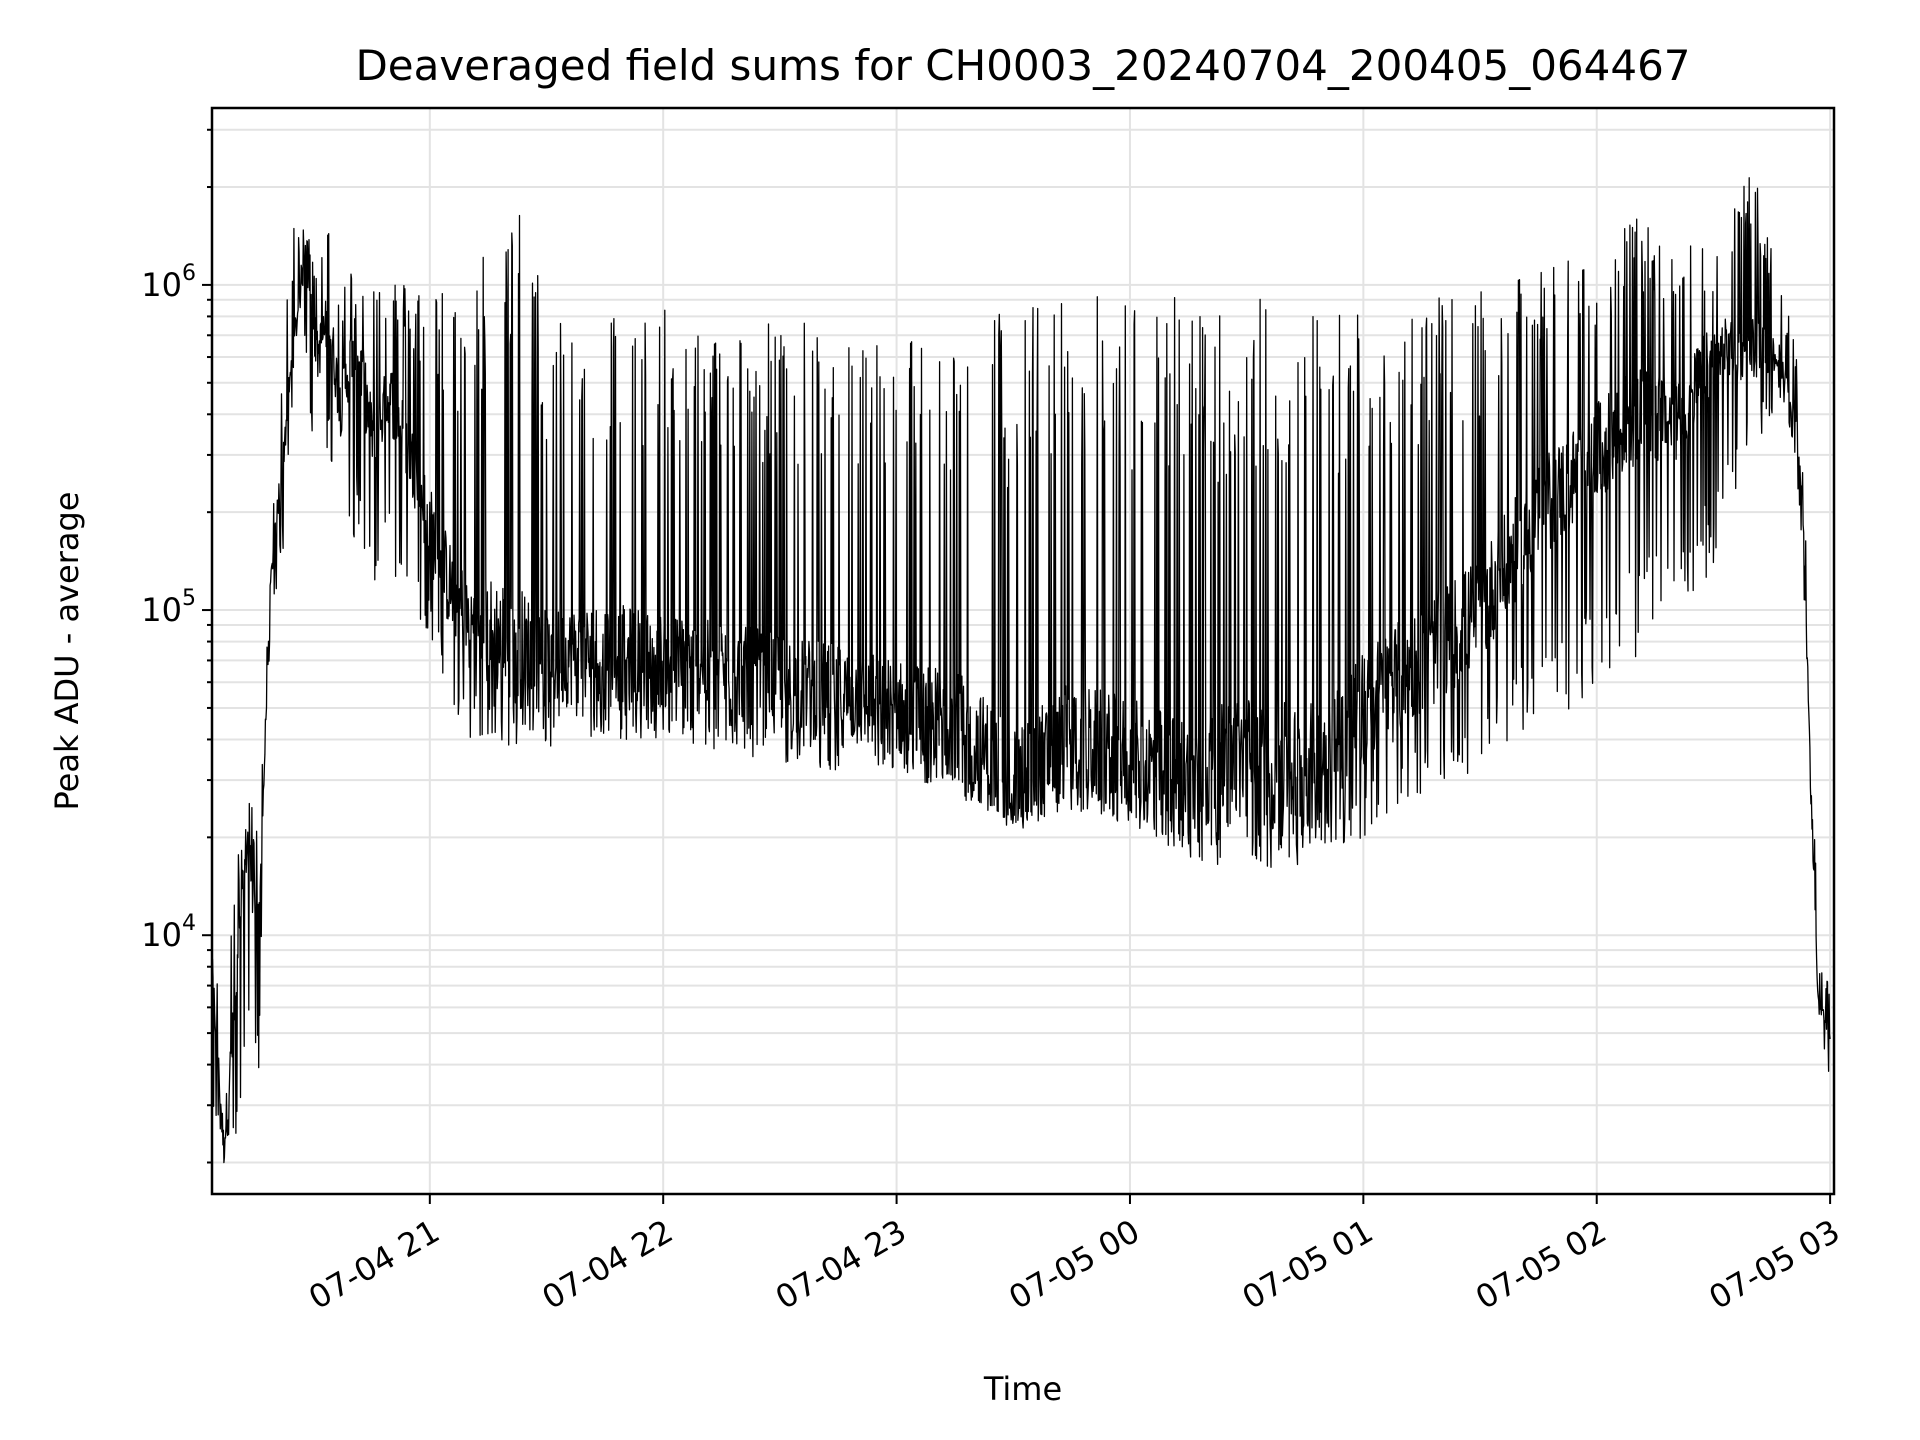 The width and height of the screenshot is (1920, 1440). Describe the element at coordinates (1775, 1264) in the screenshot. I see `x-tick-label: 07-05 03` at that location.